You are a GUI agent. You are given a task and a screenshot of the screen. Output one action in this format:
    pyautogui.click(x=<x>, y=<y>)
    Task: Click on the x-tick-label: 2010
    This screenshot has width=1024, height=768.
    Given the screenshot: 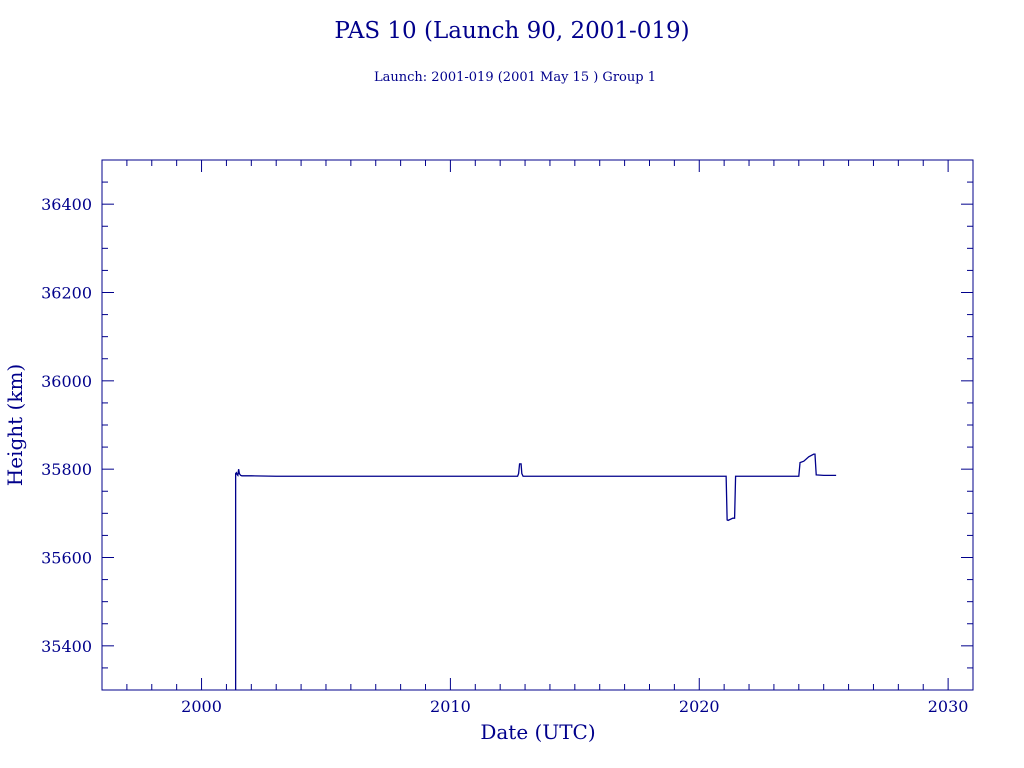 What is the action you would take?
    pyautogui.click(x=450, y=706)
    